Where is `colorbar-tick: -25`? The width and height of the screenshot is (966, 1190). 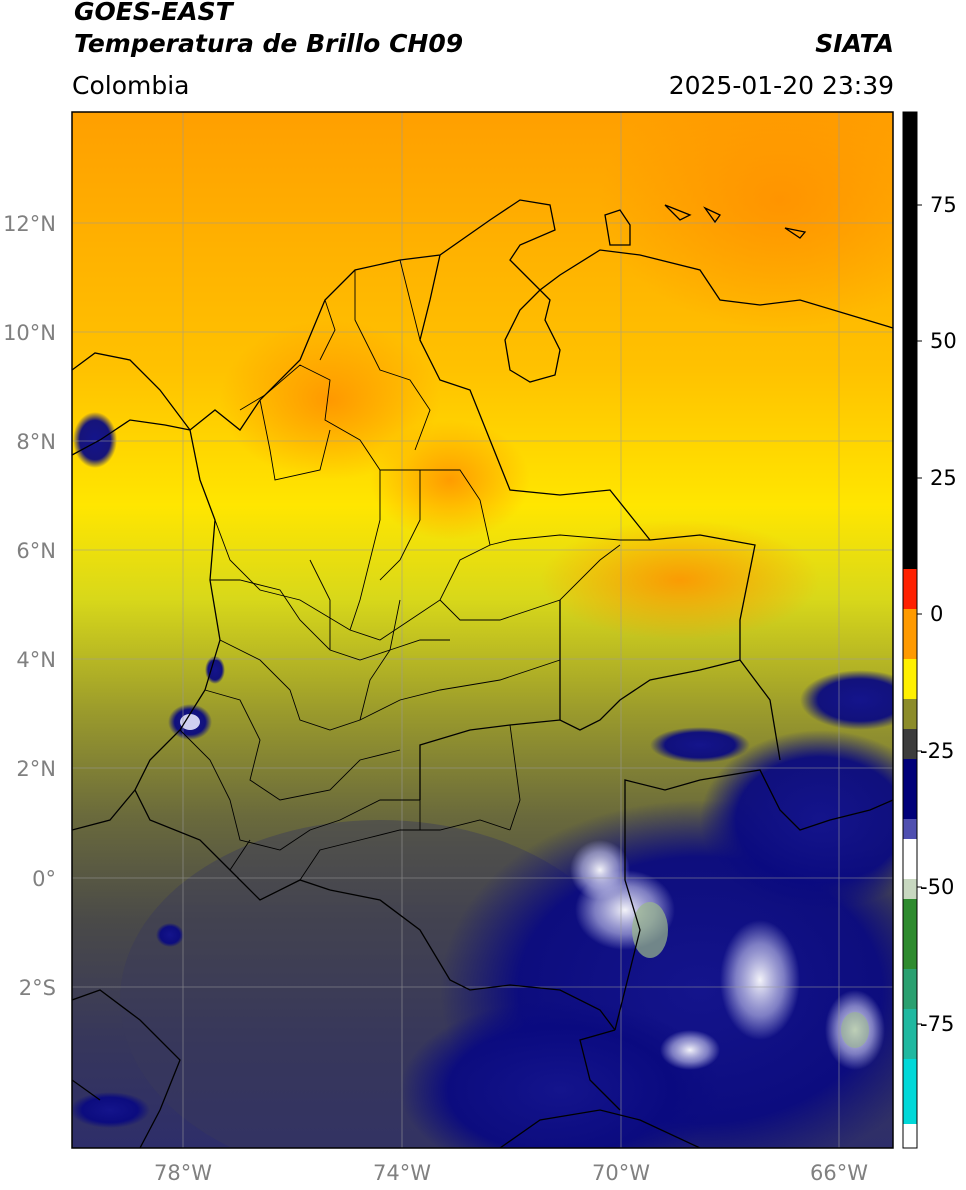
colorbar-tick: -25 is located at coordinates (937, 751).